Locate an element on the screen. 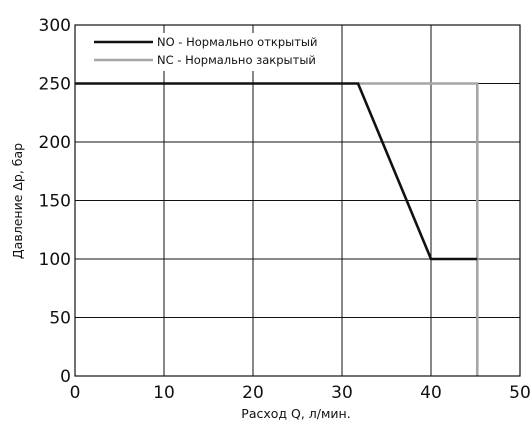  x-axis-label: Расход Q, л/мин. is located at coordinates (295, 413).